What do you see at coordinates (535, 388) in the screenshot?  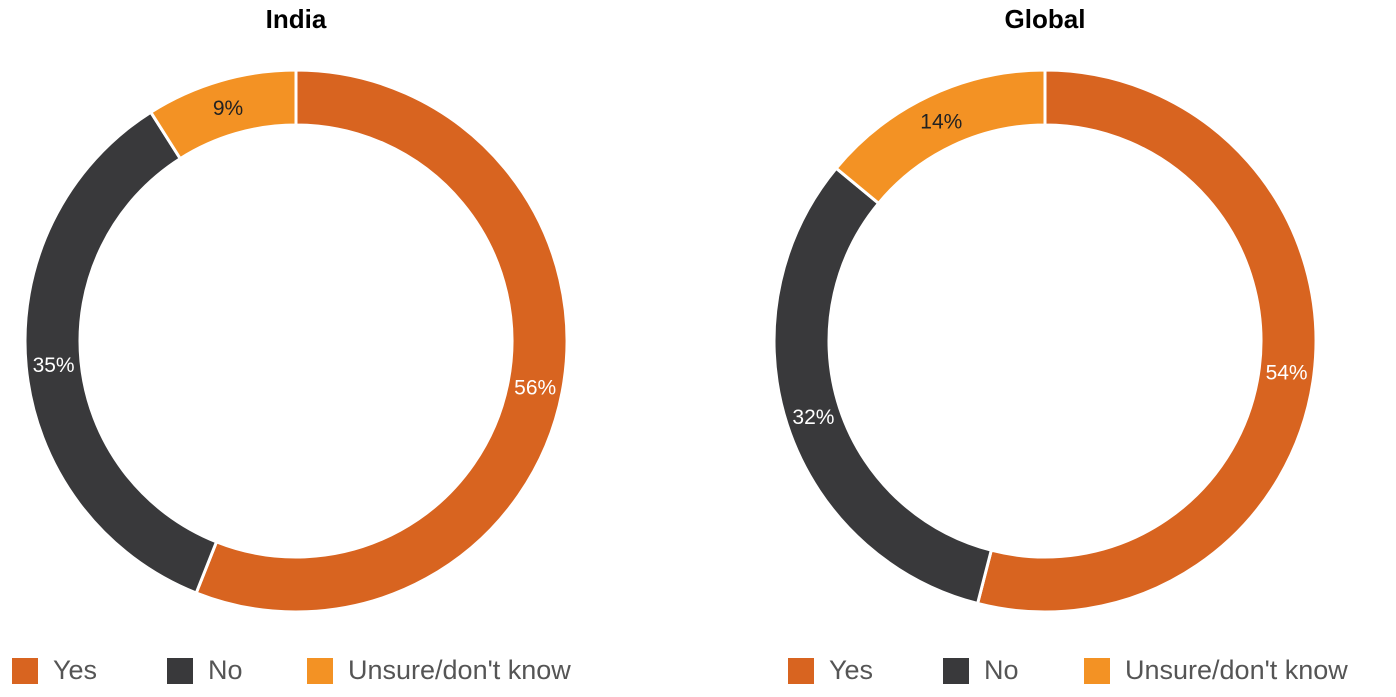 I see `slice-value-label: 56%` at bounding box center [535, 388].